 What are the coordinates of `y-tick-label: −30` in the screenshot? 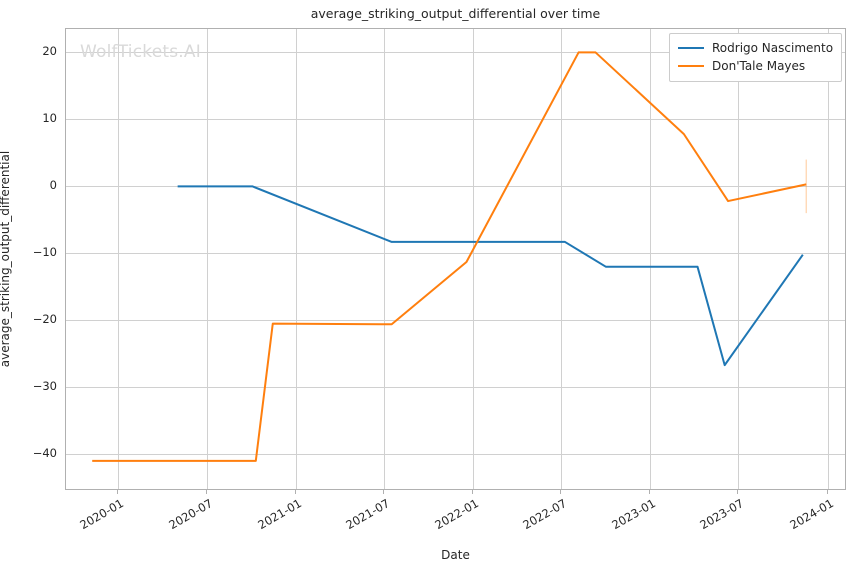 It's located at (44, 386).